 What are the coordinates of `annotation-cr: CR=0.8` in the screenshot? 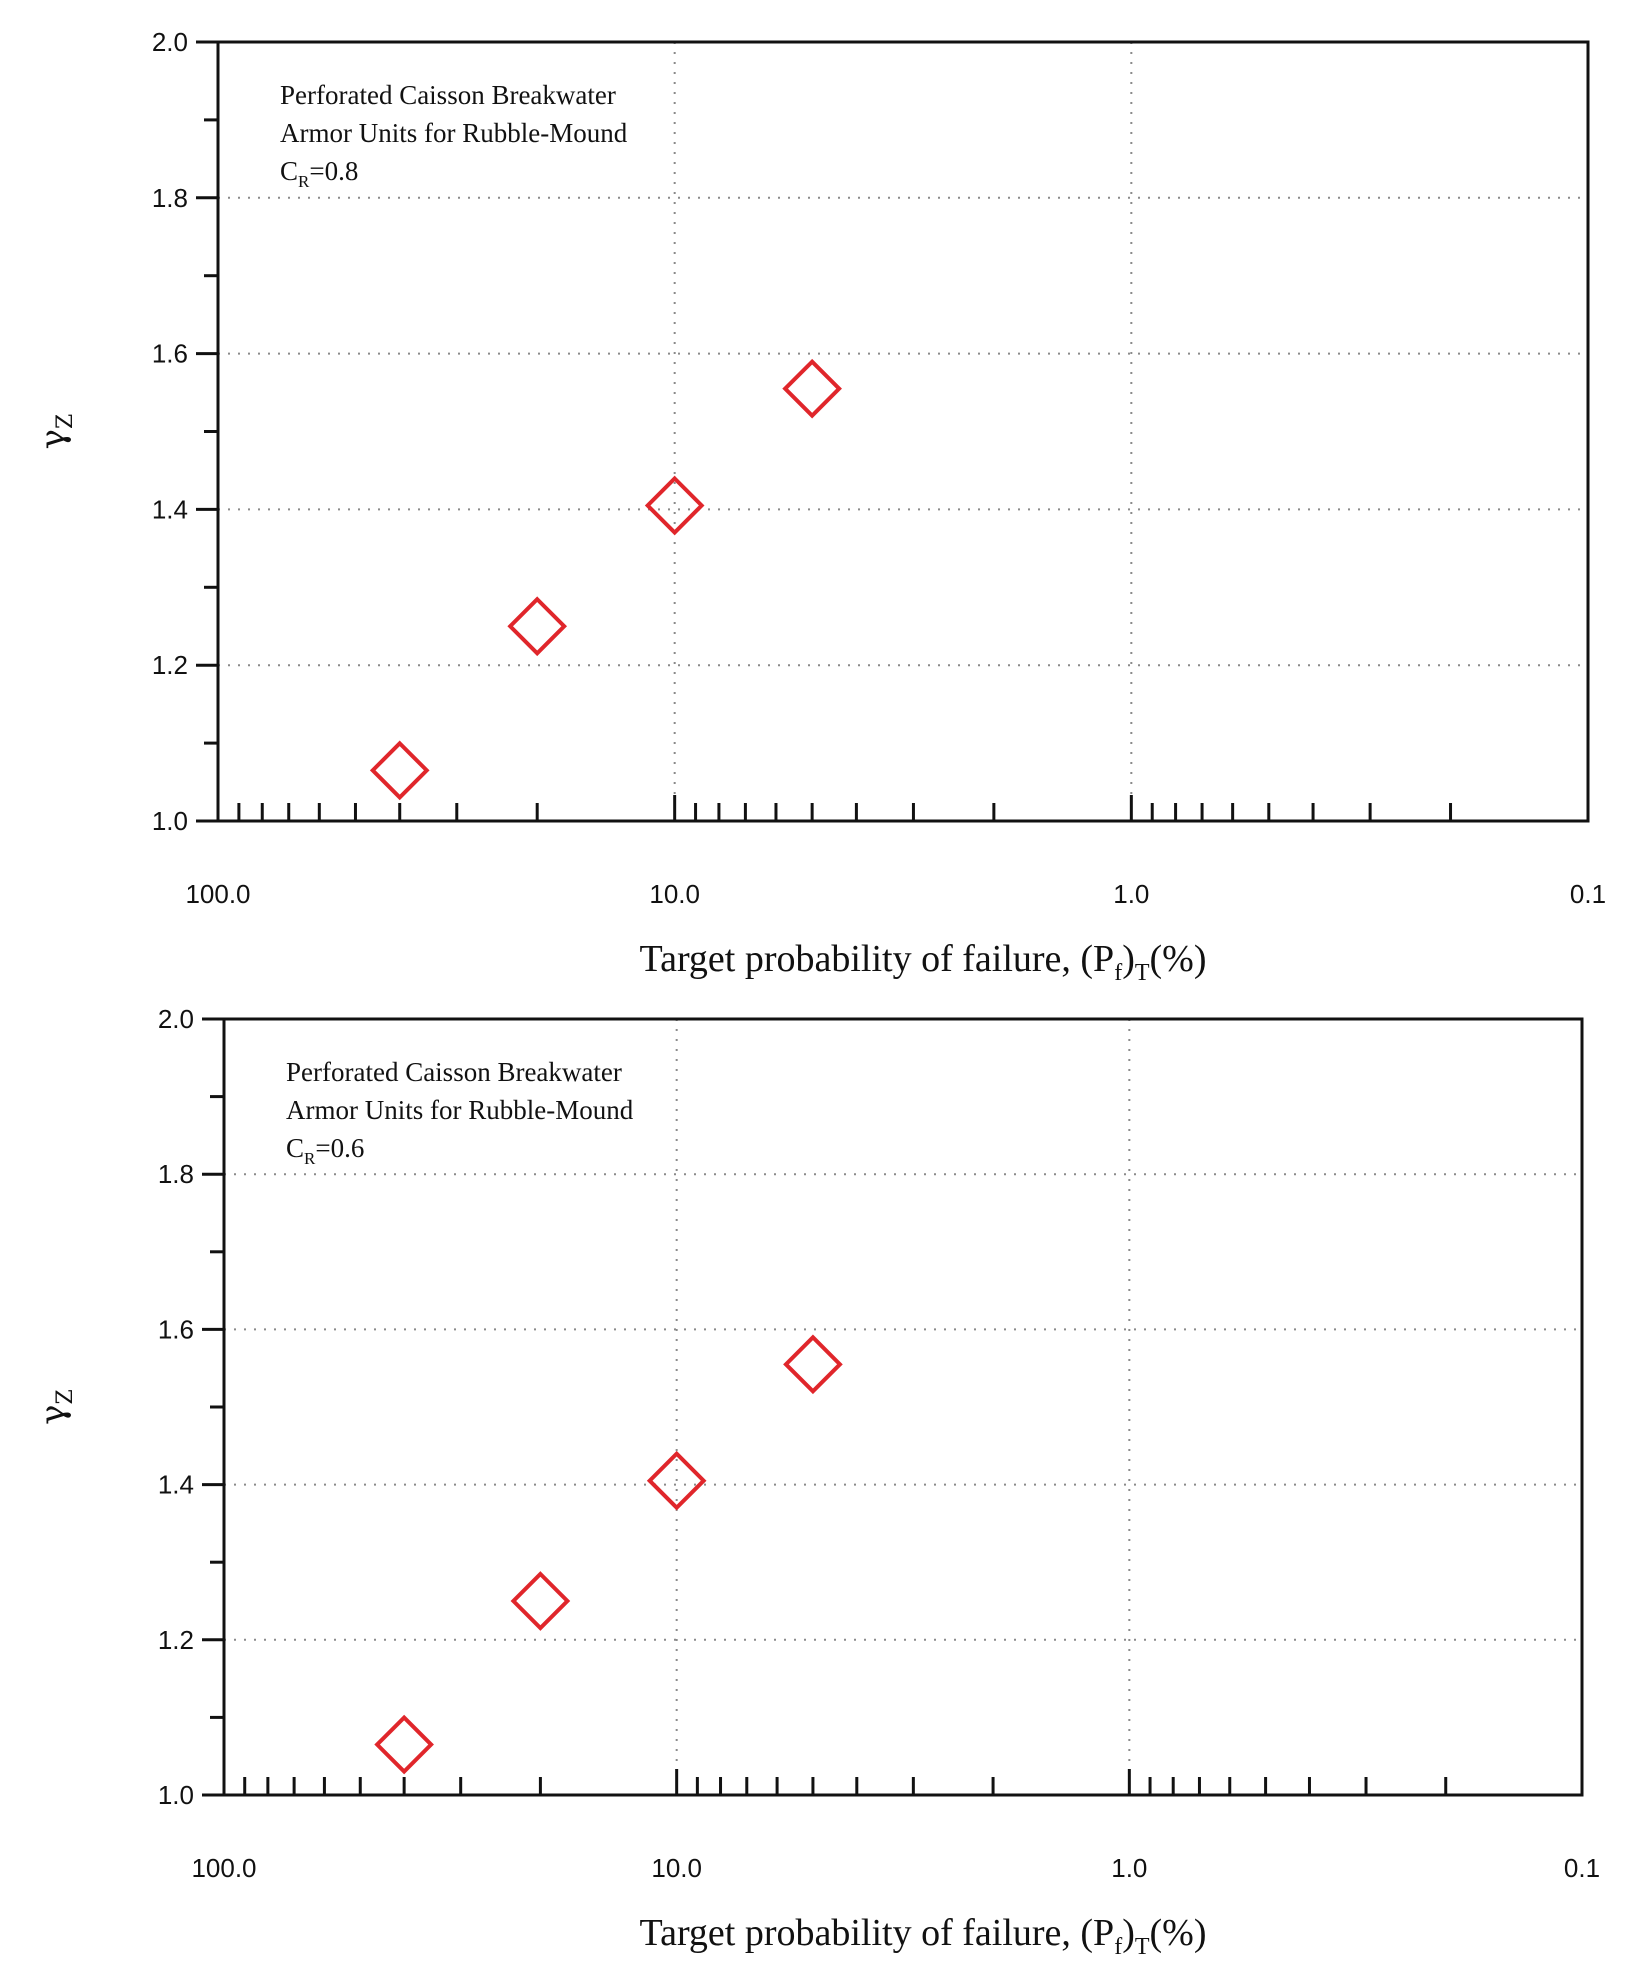 It's located at (319, 173).